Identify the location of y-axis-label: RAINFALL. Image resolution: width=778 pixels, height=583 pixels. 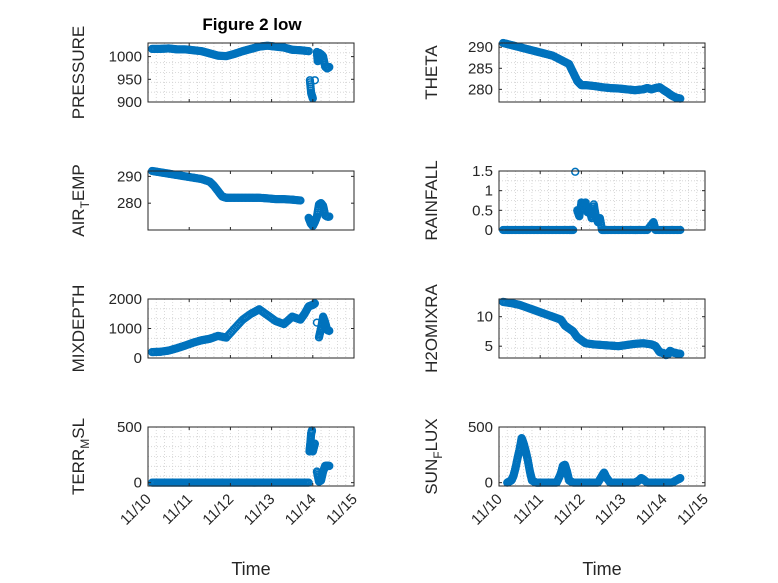
(431, 200).